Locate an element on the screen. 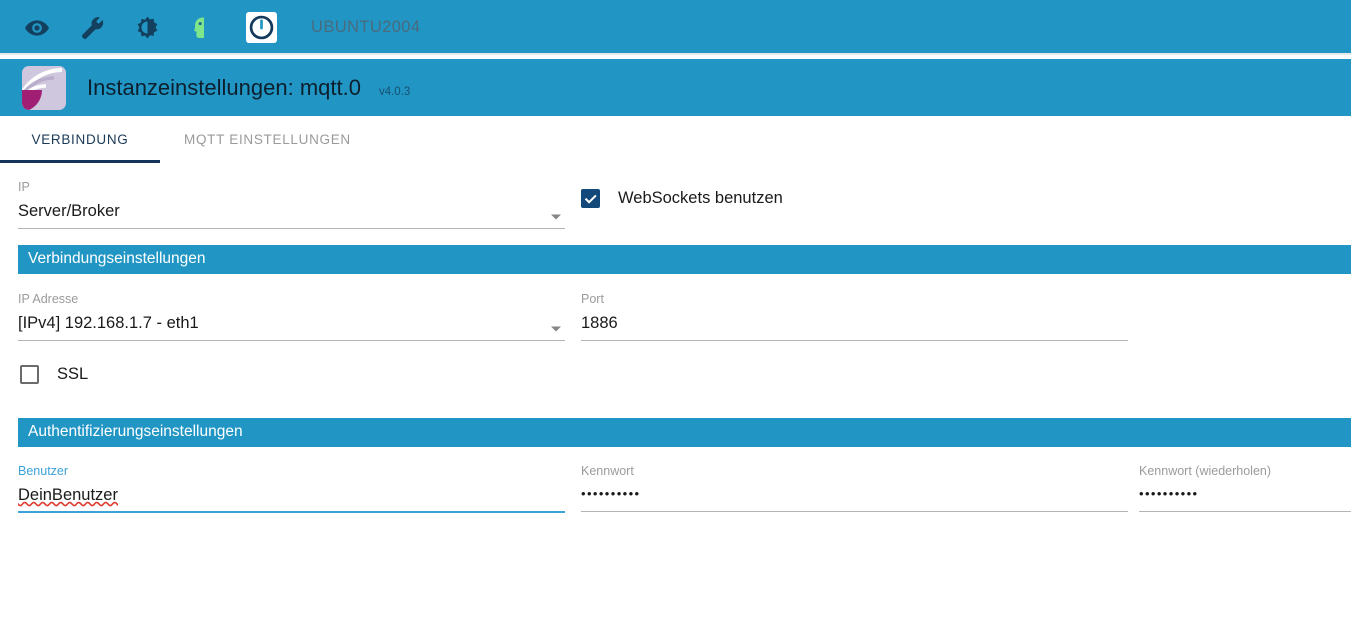 The height and width of the screenshot is (629, 1351). user-input: DeinBenutzer is located at coordinates (291, 499).